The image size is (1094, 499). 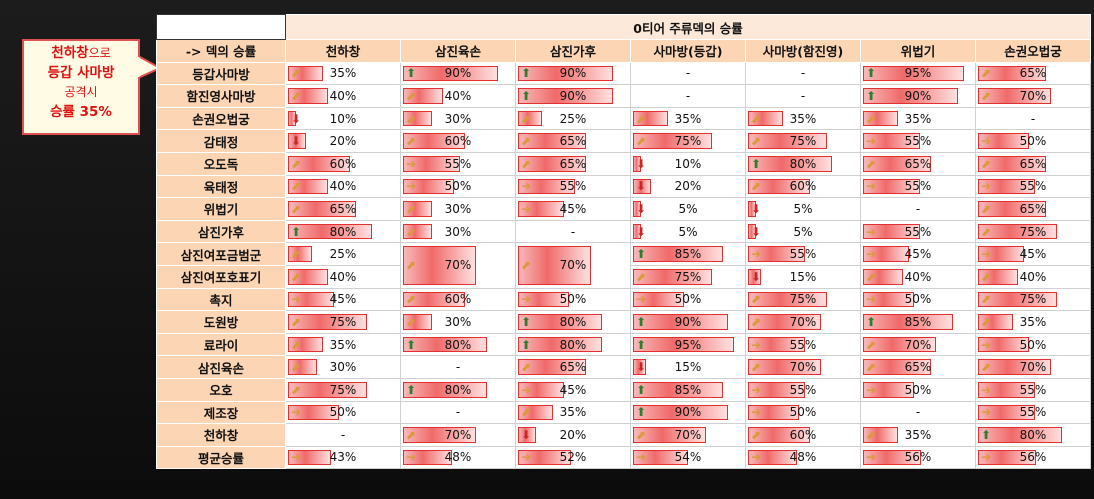 I want to click on row-header: 료라이, so click(x=221, y=344).